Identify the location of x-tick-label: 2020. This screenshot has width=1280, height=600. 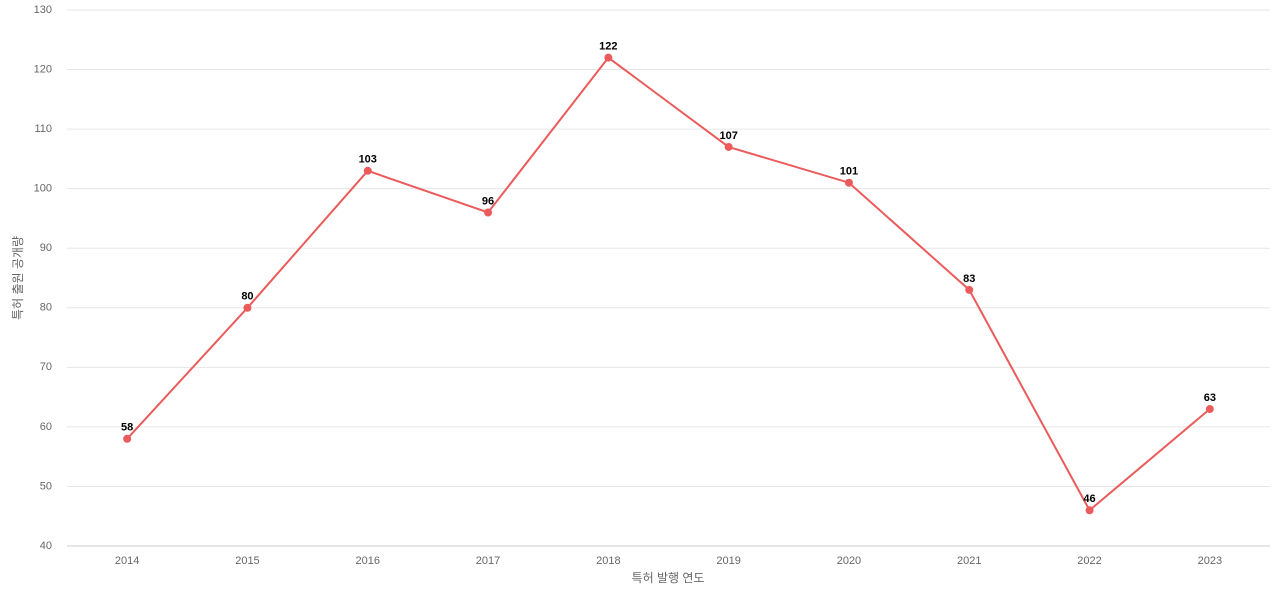
(849, 561).